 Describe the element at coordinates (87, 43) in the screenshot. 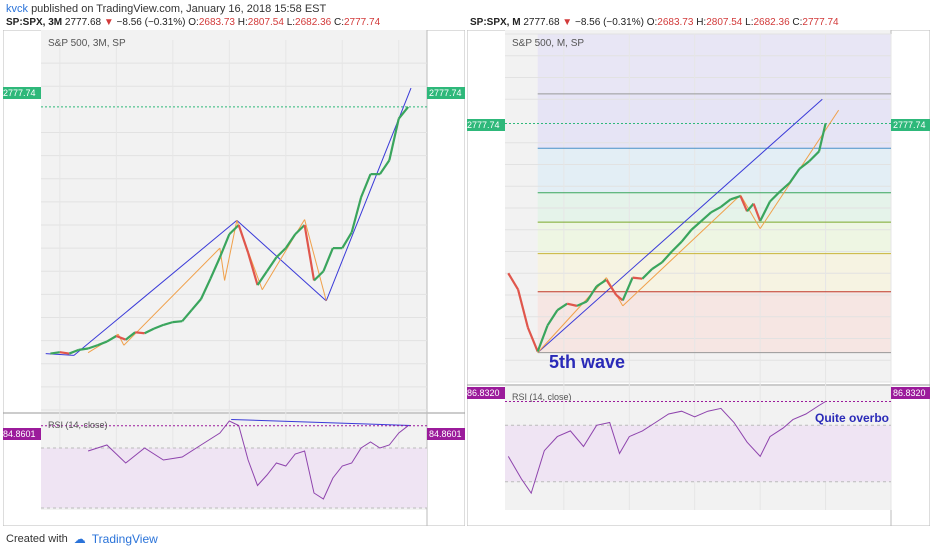

I see `left-chart-title: S&P 500, 3M, SP` at that location.